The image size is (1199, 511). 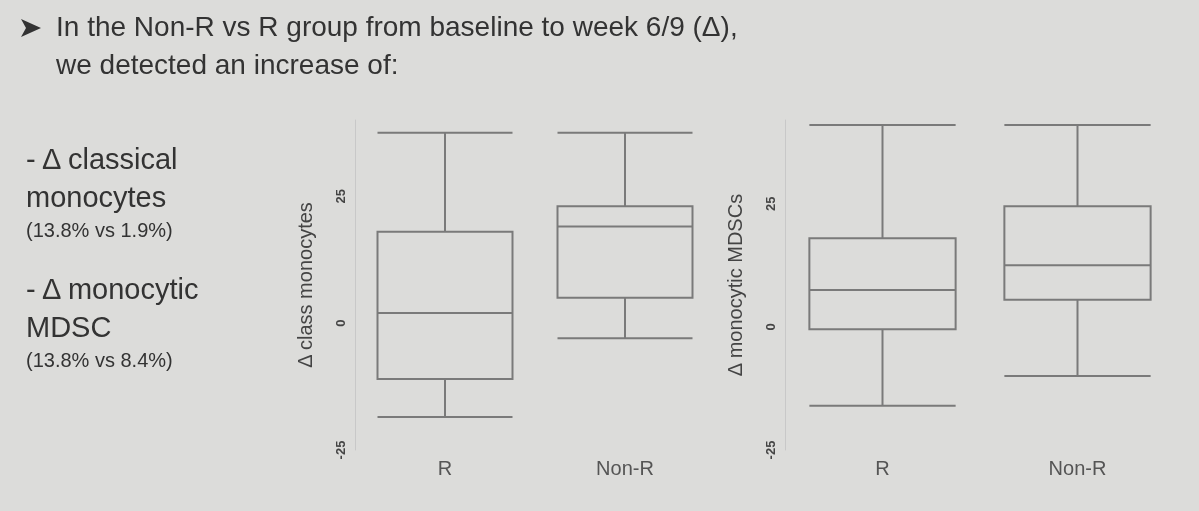 I want to click on chart-title: In the Non-R vs R group from baseline to week 6/9 (Δ), we detected an increase of:, so click(x=397, y=46).